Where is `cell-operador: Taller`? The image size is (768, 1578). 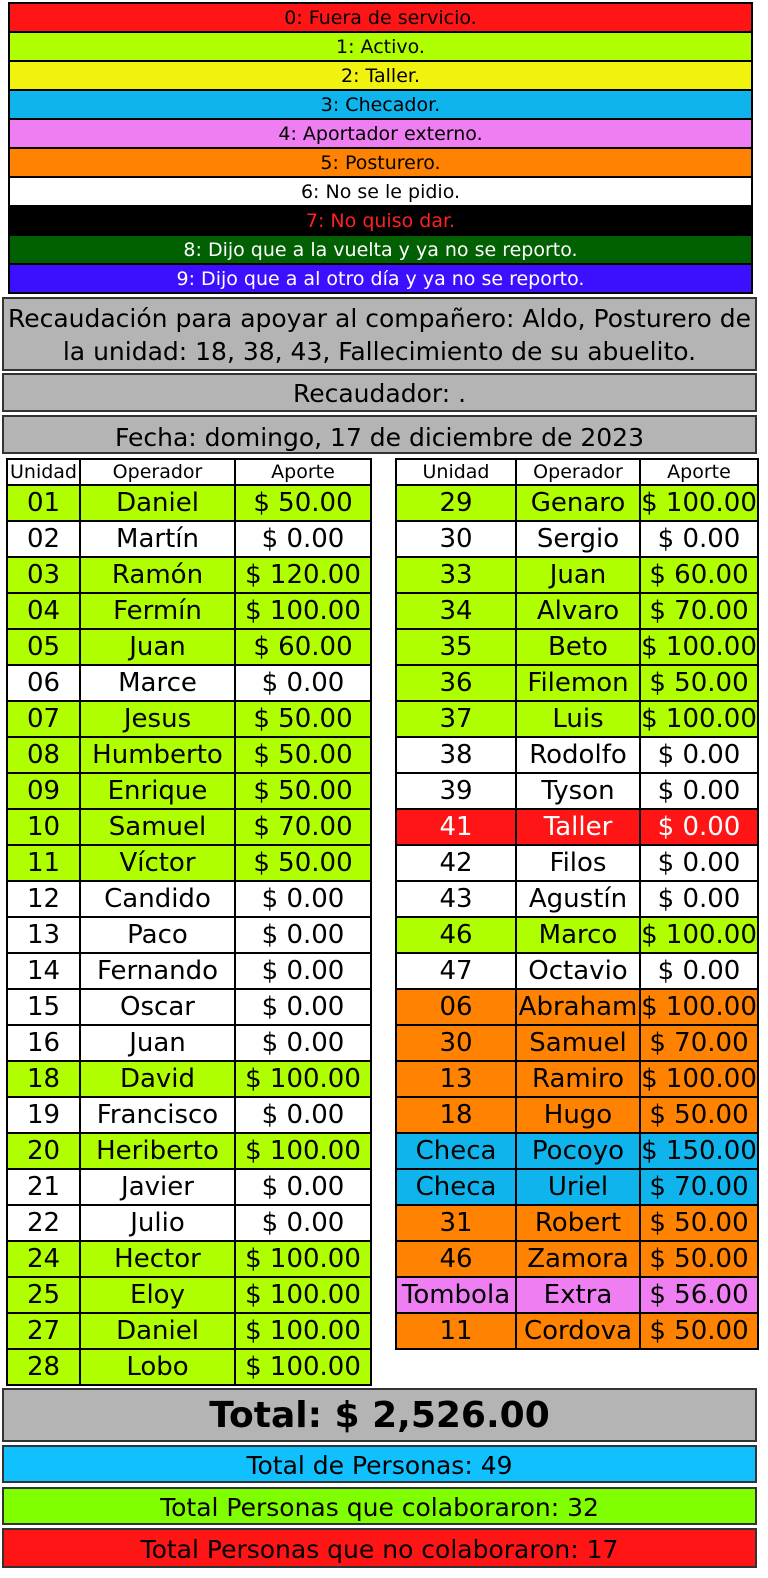
cell-operador: Taller is located at coordinates (578, 827).